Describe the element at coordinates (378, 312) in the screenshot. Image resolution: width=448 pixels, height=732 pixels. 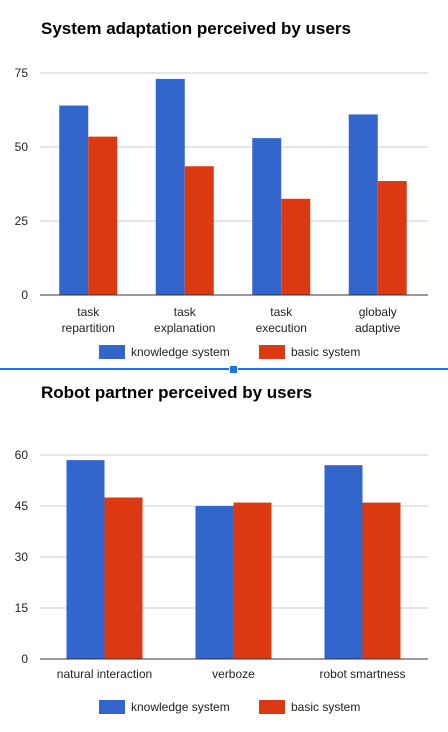
I see `category-label: globaly` at that location.